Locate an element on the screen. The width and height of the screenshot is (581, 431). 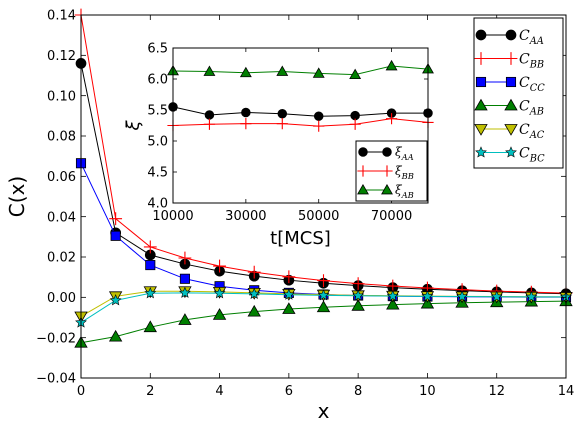
main-ytick-label-4: 0.04 is located at coordinates (61, 217).